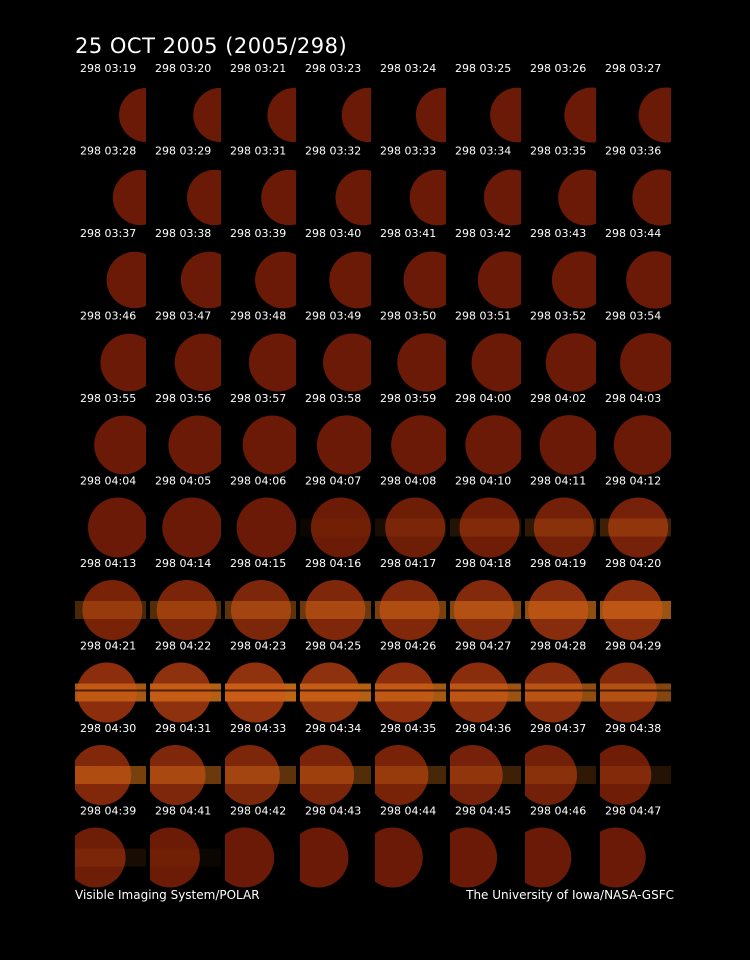 Image resolution: width=750 pixels, height=960 pixels. I want to click on frame-label: 298 04:37, so click(558, 728).